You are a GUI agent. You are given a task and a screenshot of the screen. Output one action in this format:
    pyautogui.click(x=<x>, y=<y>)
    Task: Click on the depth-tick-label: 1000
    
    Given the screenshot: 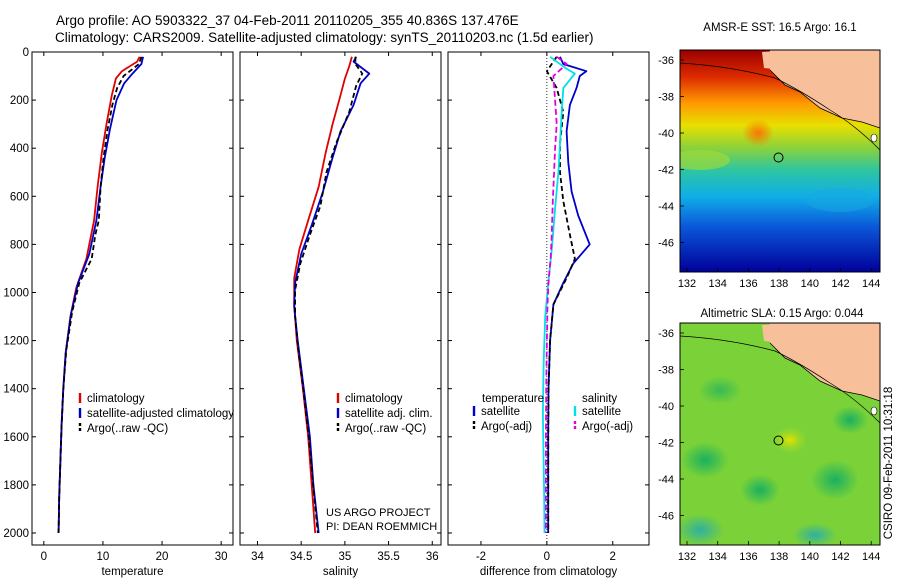 What is the action you would take?
    pyautogui.click(x=16, y=293)
    